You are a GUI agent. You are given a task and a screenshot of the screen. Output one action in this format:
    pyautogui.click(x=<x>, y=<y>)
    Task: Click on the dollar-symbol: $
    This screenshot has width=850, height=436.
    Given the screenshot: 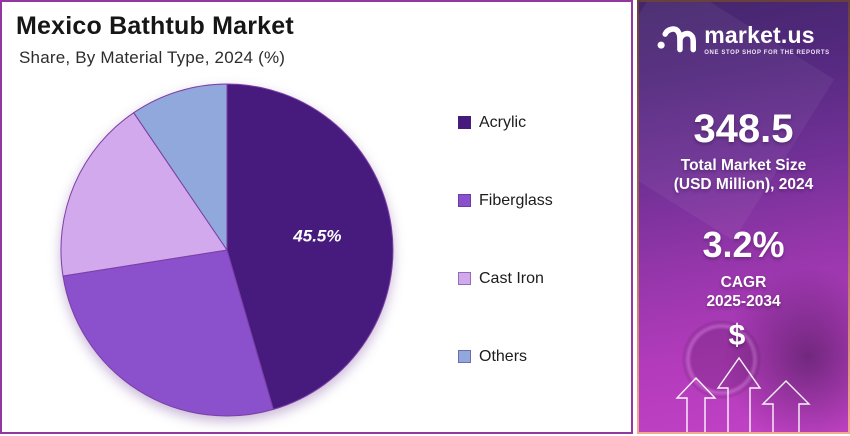 What is the action you would take?
    pyautogui.click(x=737, y=335)
    